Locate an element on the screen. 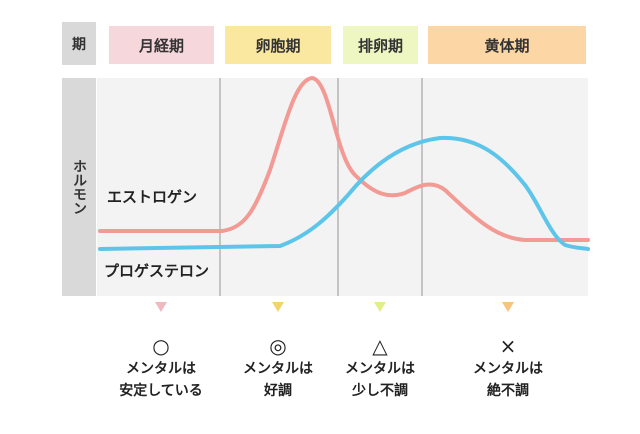 The width and height of the screenshot is (640, 434). status-menstrual: ○ メンタルは 安定している is located at coordinates (161, 368).